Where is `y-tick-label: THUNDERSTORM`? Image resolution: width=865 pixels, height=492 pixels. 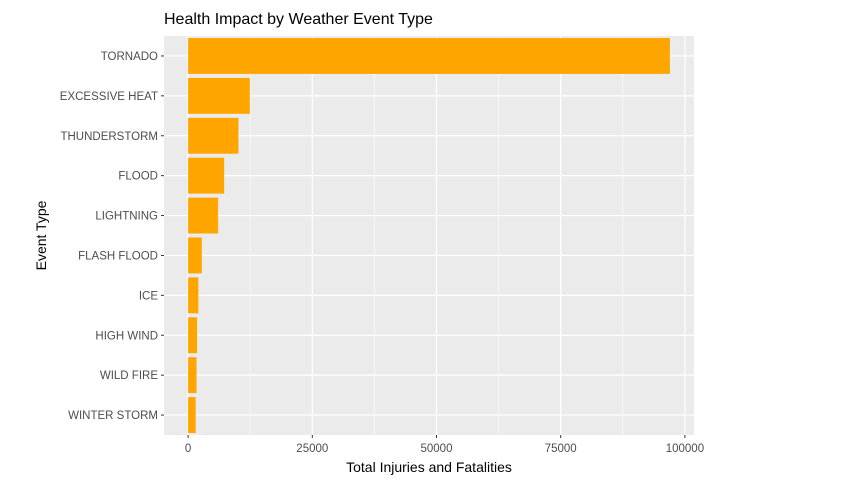
y-tick-label: THUNDERSTORM is located at coordinates (109, 137).